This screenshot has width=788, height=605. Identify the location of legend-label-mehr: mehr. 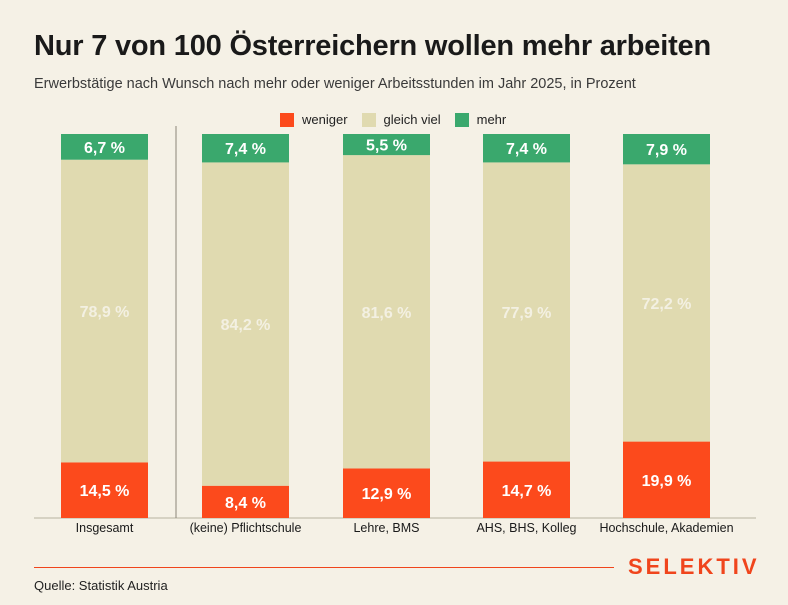
(491, 119).